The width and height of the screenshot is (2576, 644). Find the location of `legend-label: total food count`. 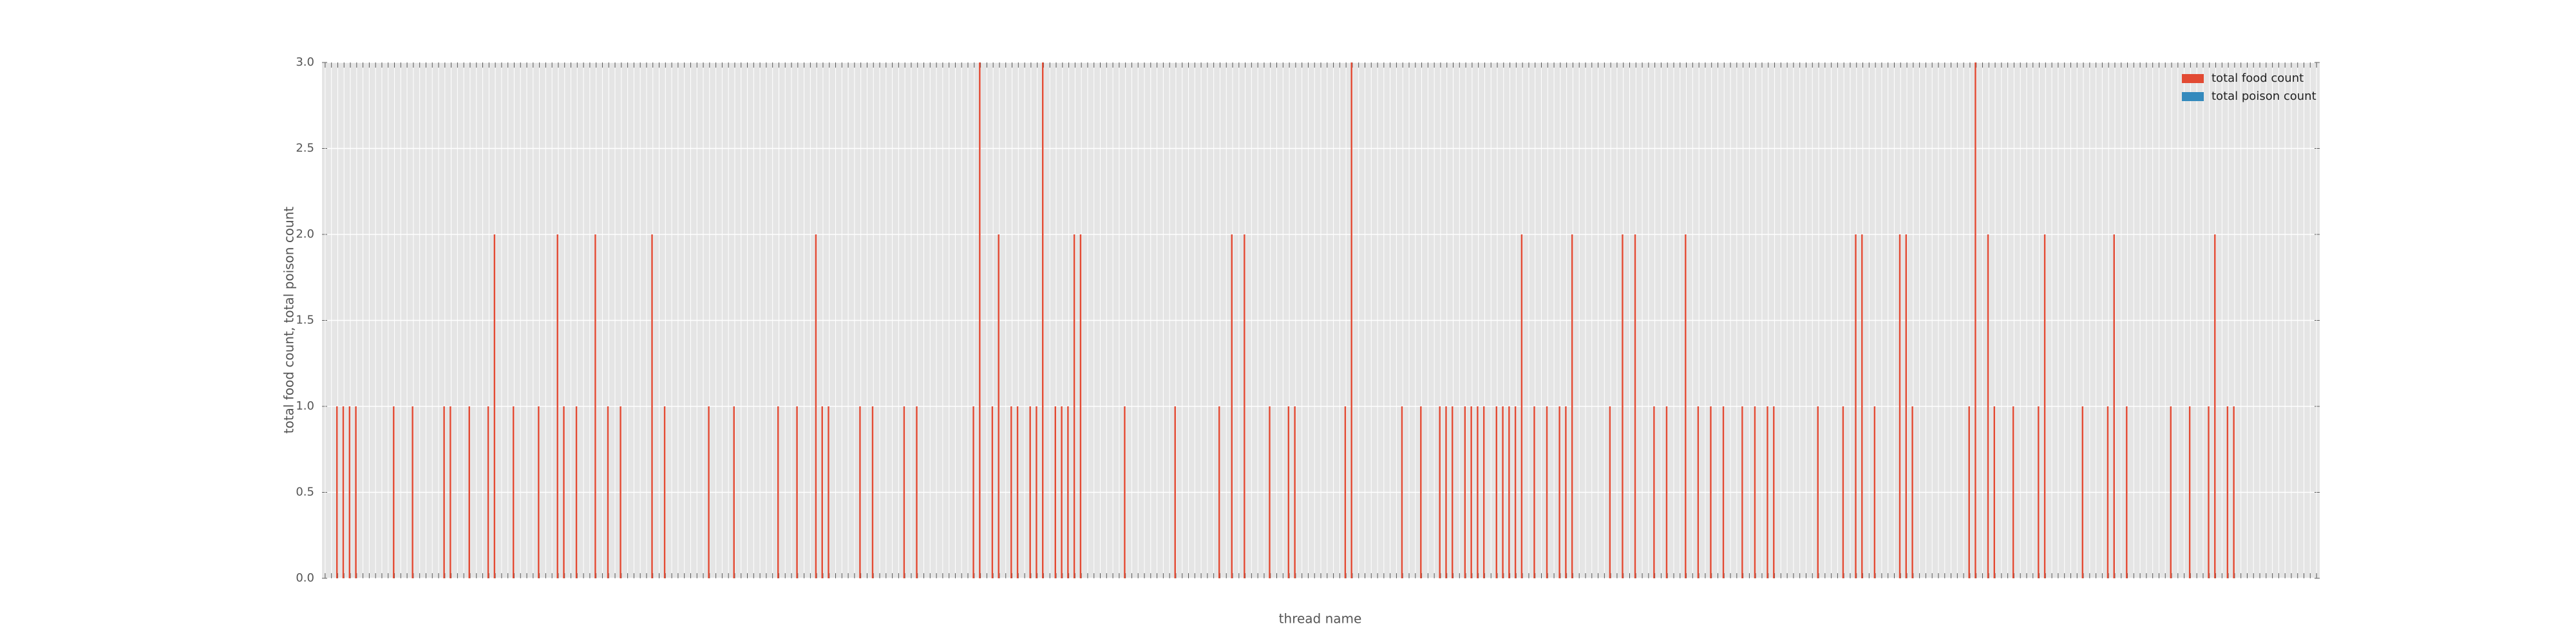

legend-label: total food count is located at coordinates (2258, 78).